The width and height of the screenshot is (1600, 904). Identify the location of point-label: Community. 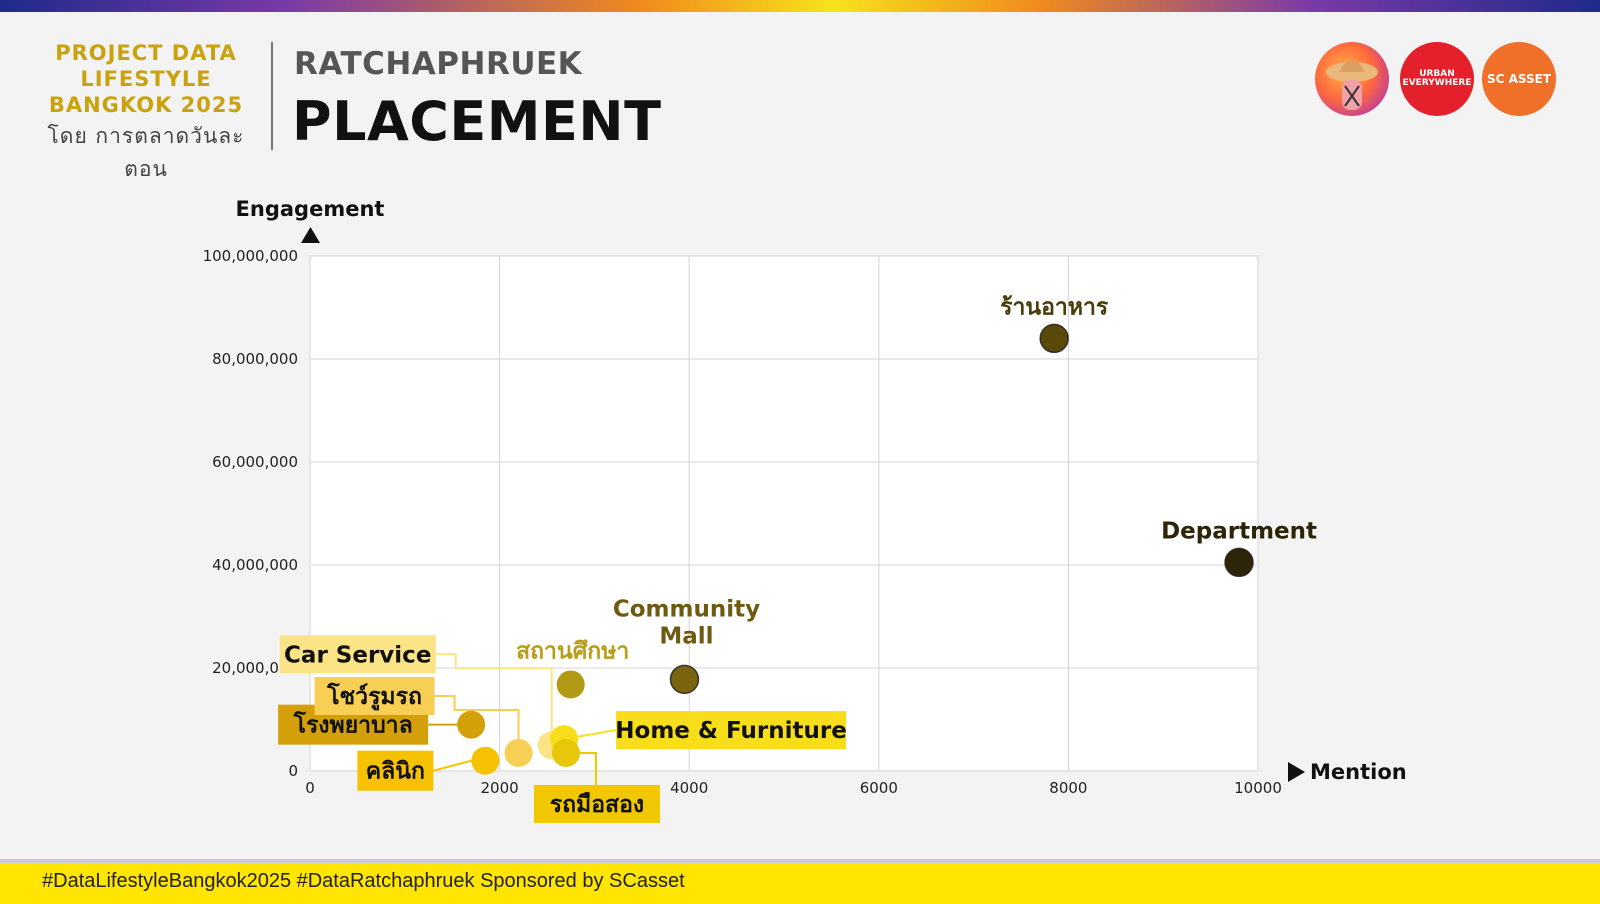
(686, 609).